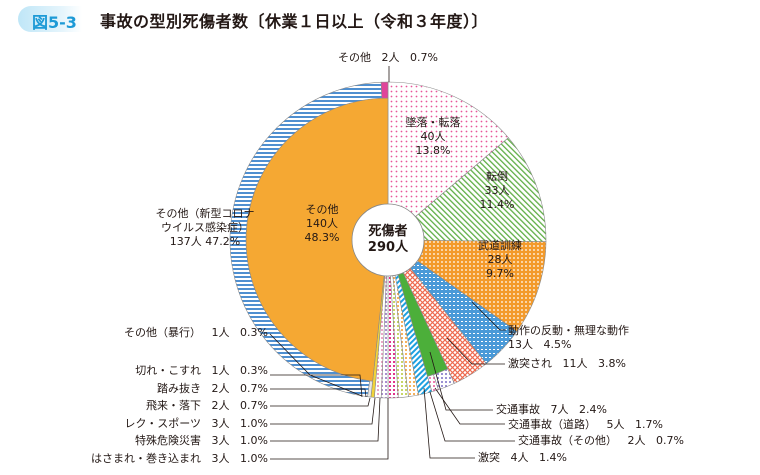 The height and width of the screenshot is (475, 760). I want to click on slice-label: 激突され, so click(530, 363).